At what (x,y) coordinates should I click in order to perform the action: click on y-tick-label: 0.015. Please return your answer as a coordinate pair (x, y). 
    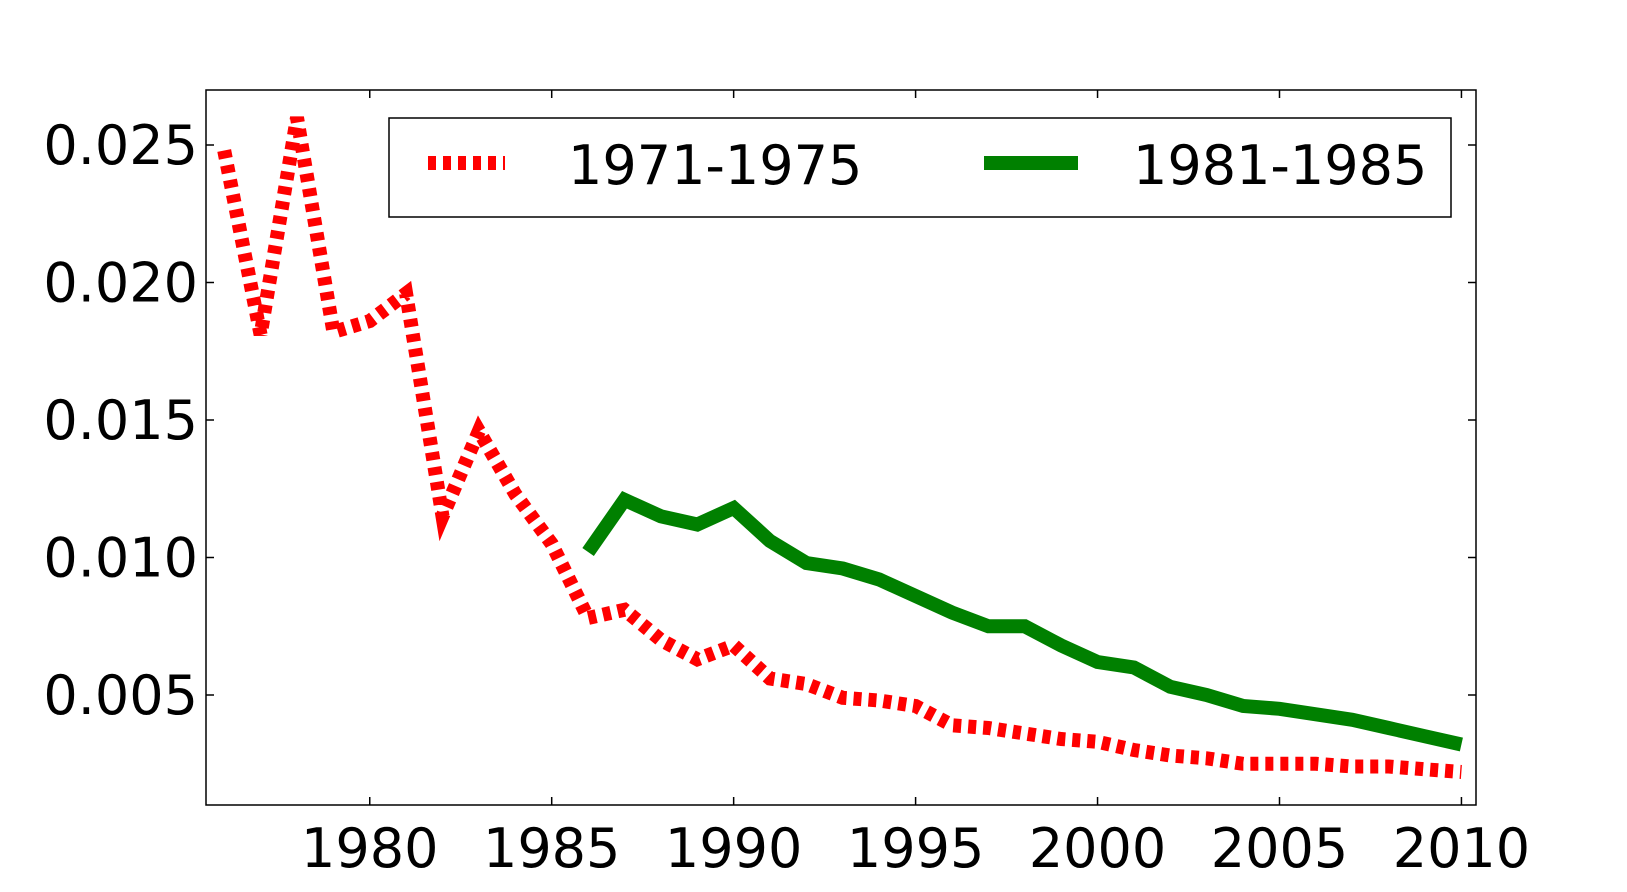
    Looking at the image, I should click on (120, 420).